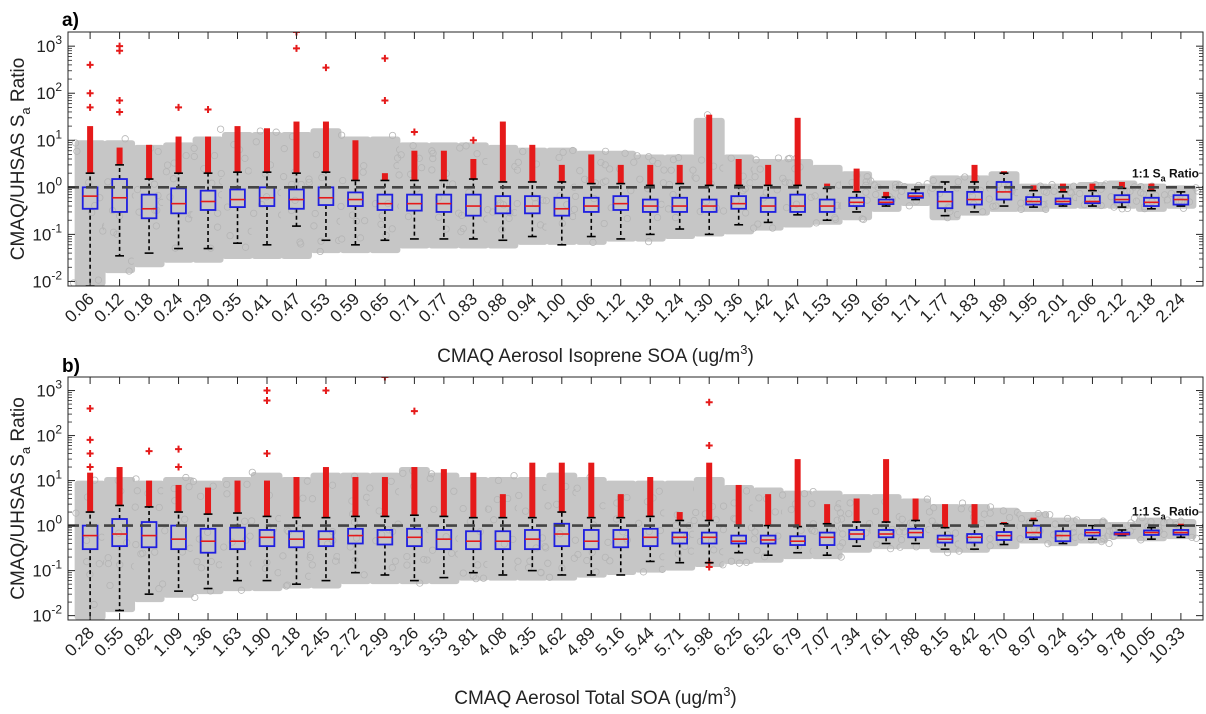 This screenshot has width=1206, height=714. I want to click on outliers-5.16, so click(620, 506).